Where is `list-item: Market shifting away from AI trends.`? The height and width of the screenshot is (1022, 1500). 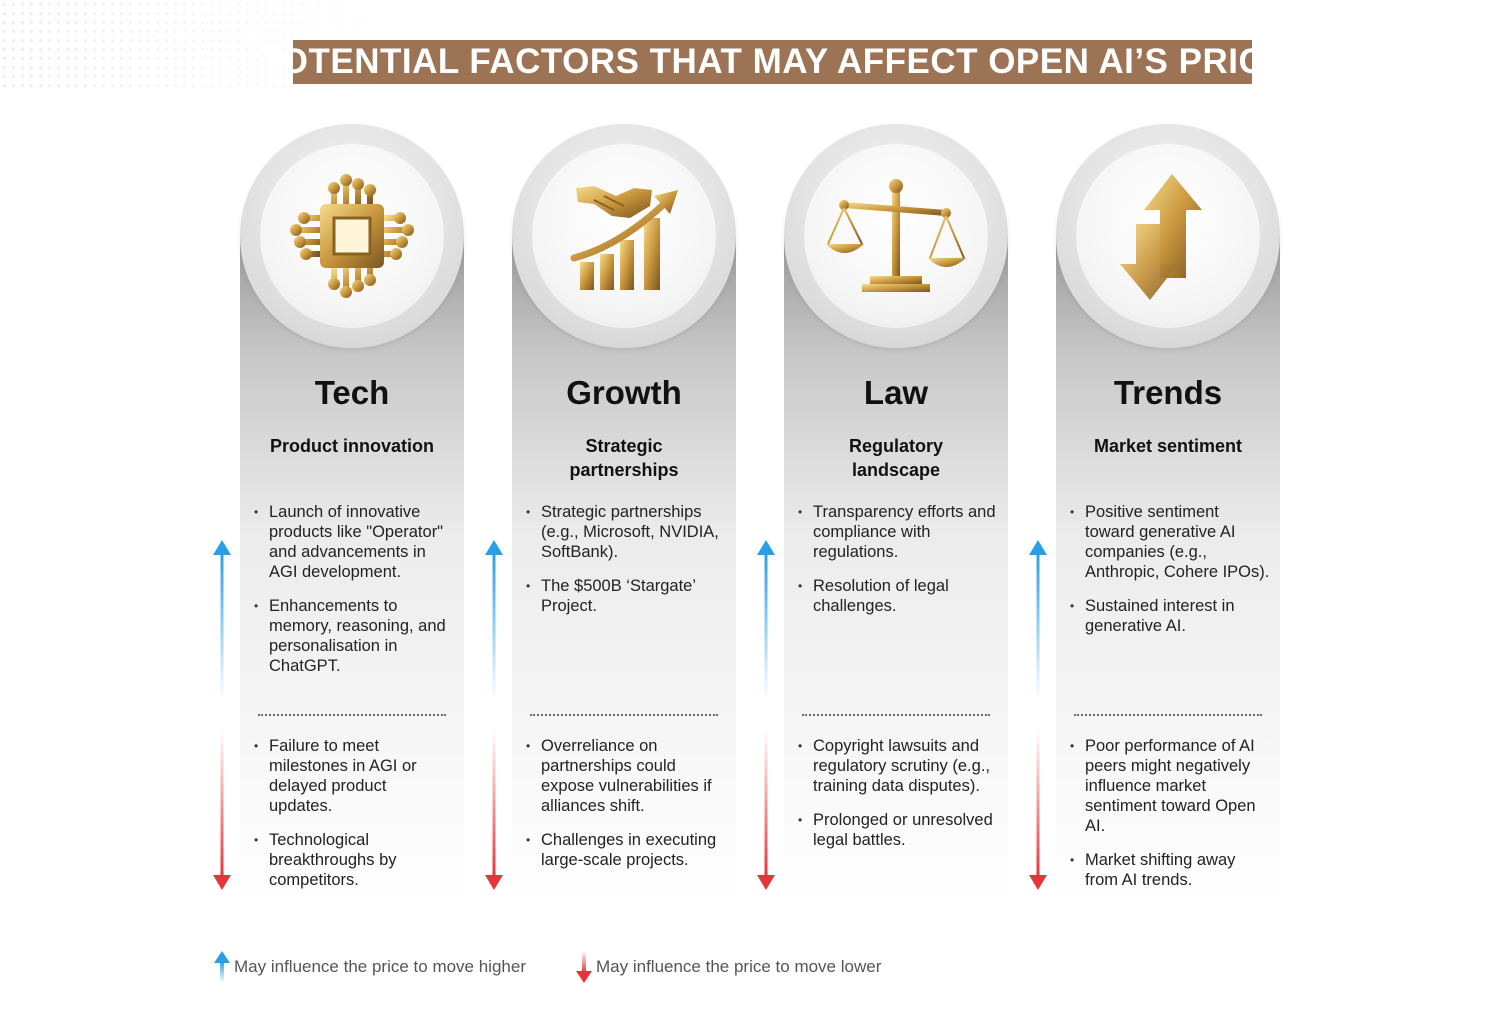
list-item: Market shifting away from AI trends. is located at coordinates (1170, 870).